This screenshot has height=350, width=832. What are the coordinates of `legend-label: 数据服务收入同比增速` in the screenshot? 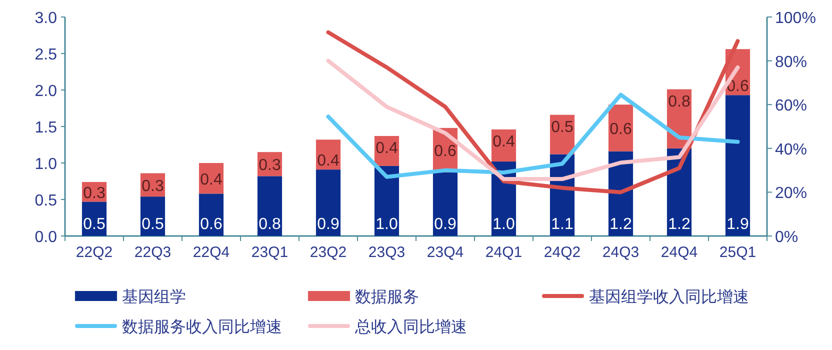 It's located at (202, 327).